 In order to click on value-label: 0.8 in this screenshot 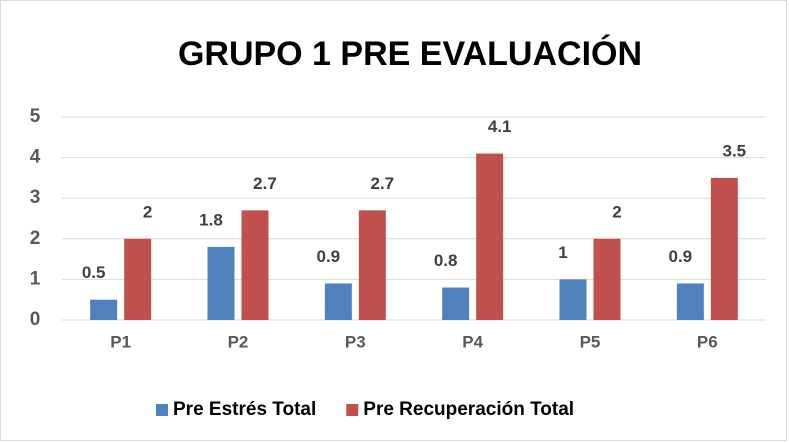, I will do `click(446, 260)`.